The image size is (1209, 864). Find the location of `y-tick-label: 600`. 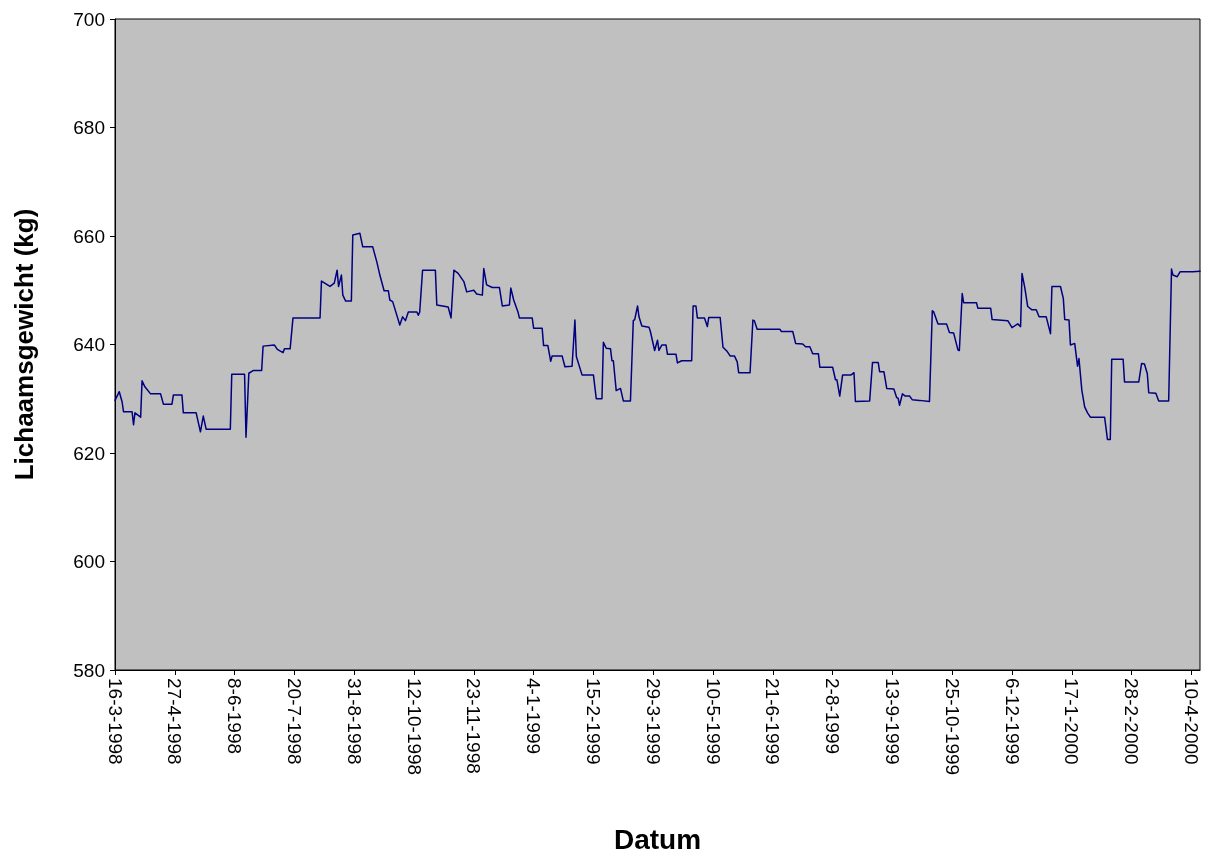

y-tick-label: 600 is located at coordinates (89, 561).